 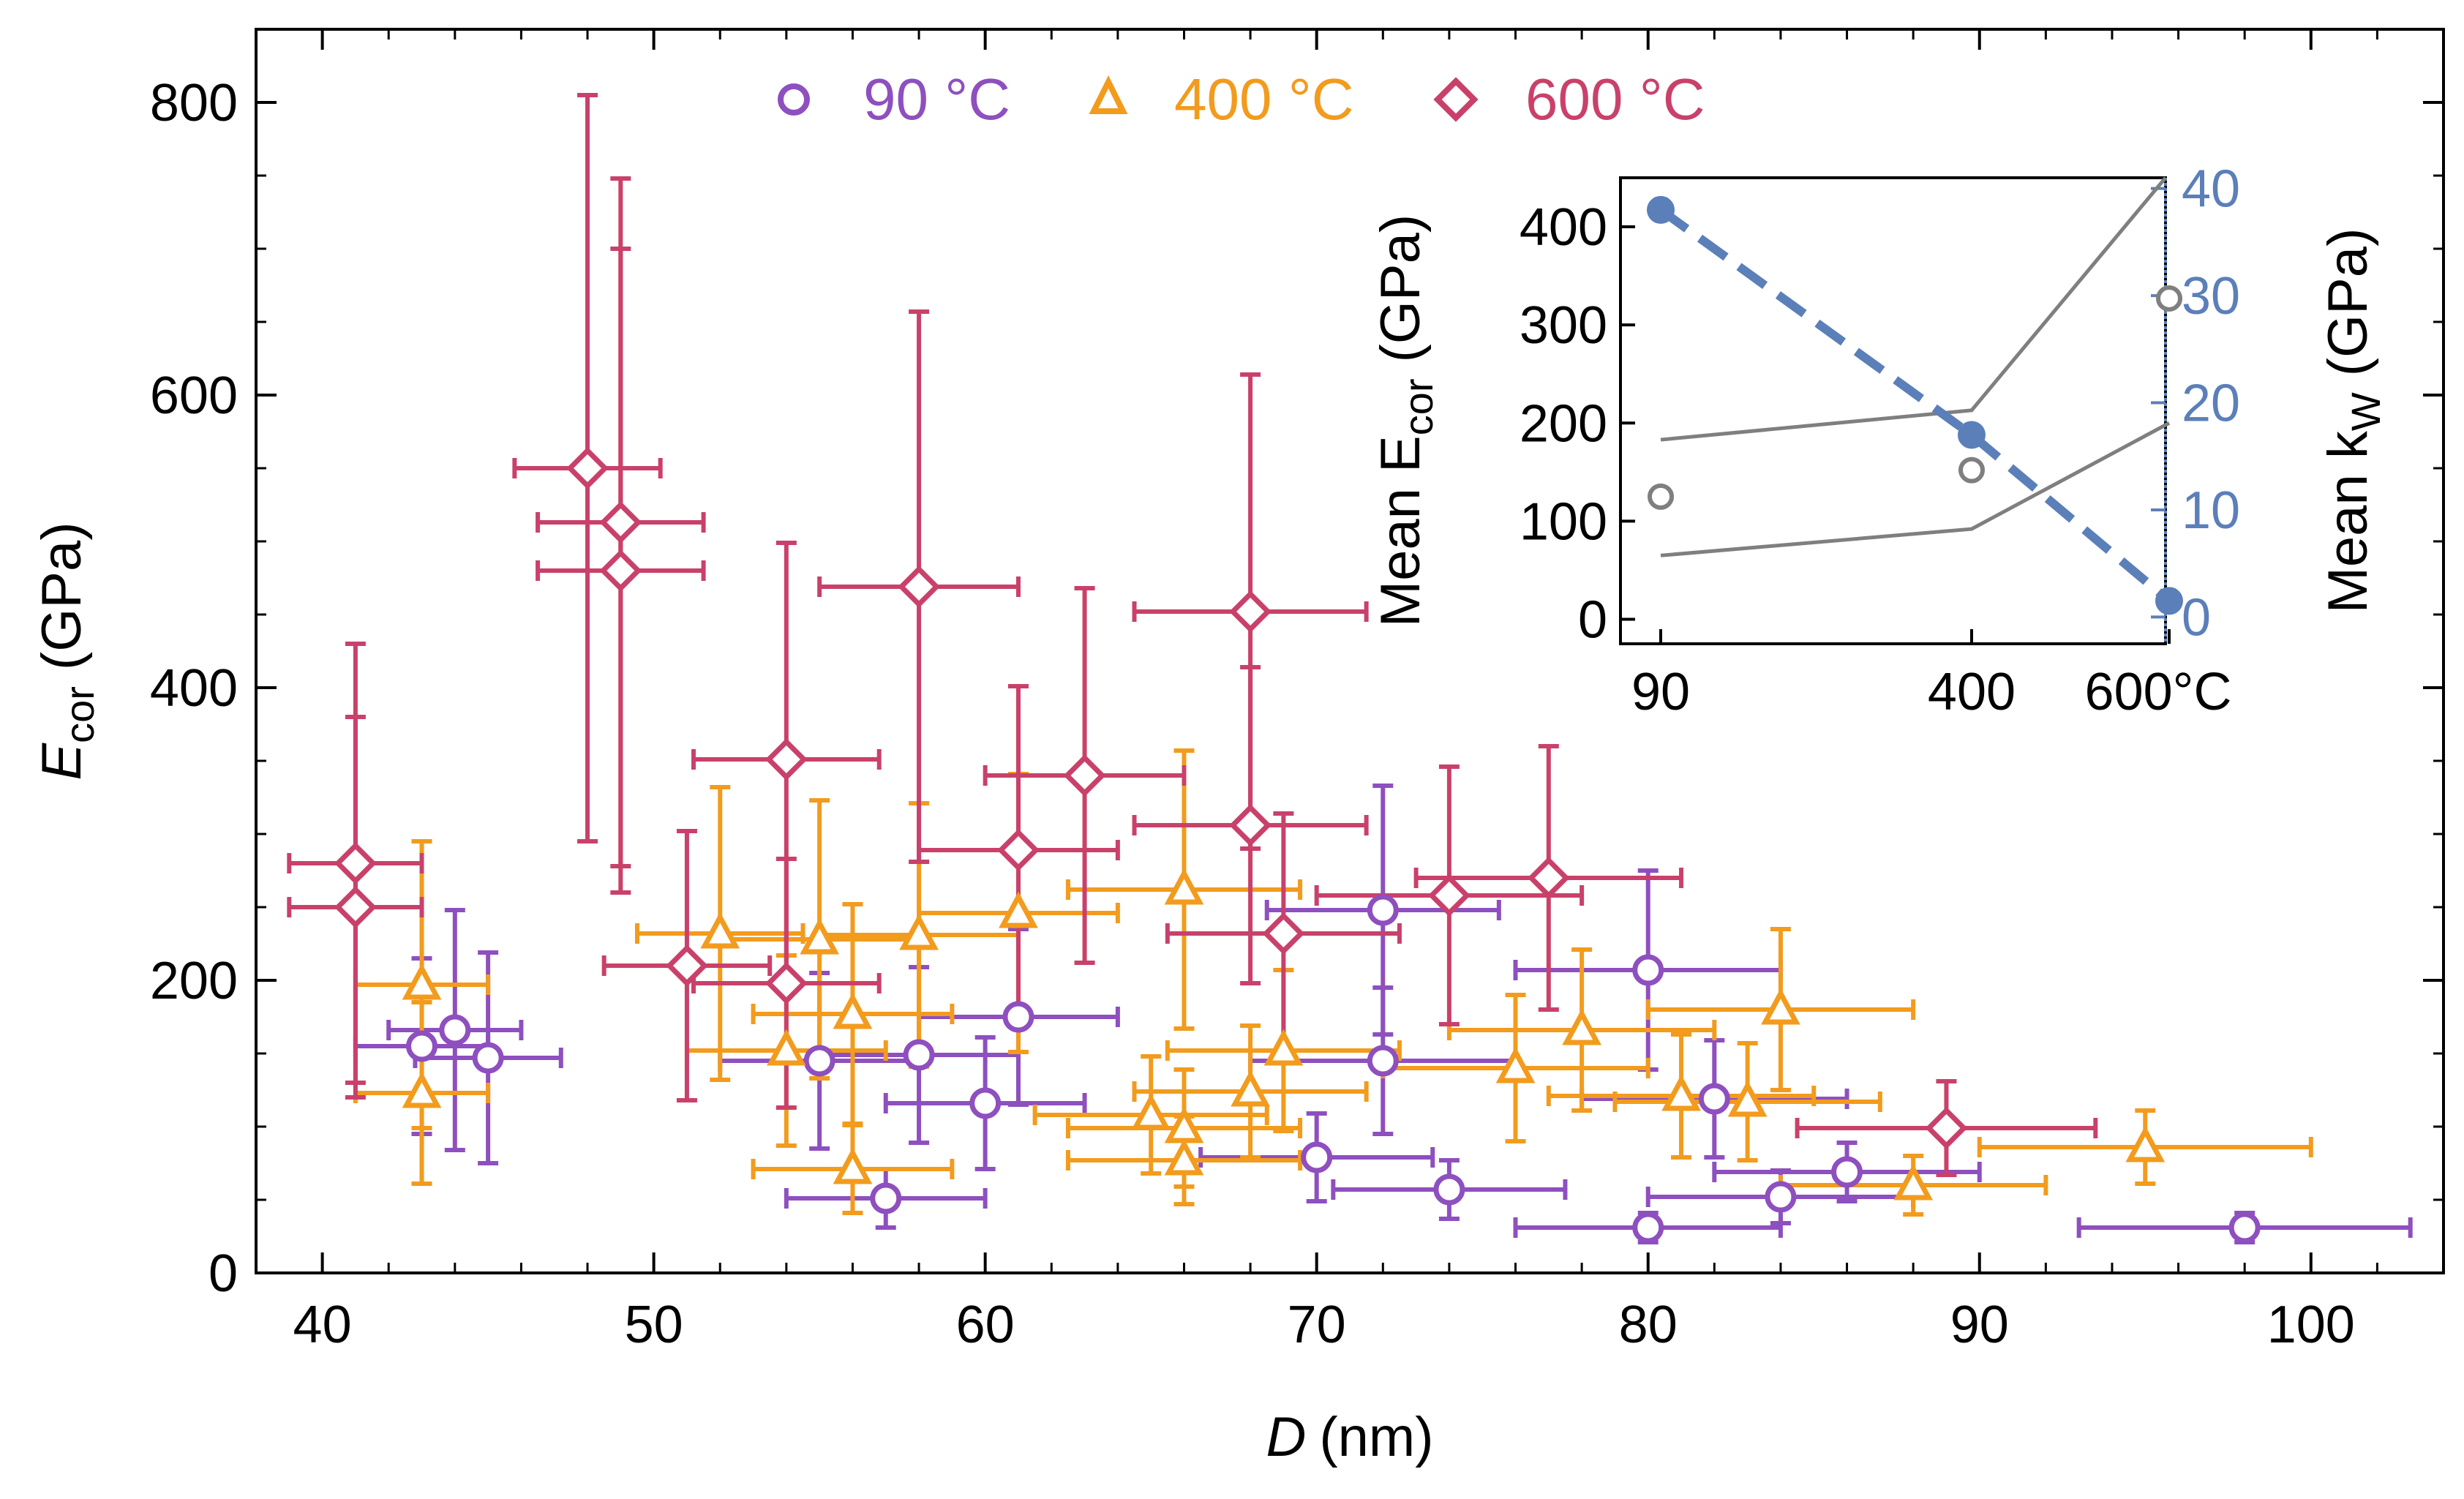 I want to click on y-axis-variable: E, so click(x=62, y=762).